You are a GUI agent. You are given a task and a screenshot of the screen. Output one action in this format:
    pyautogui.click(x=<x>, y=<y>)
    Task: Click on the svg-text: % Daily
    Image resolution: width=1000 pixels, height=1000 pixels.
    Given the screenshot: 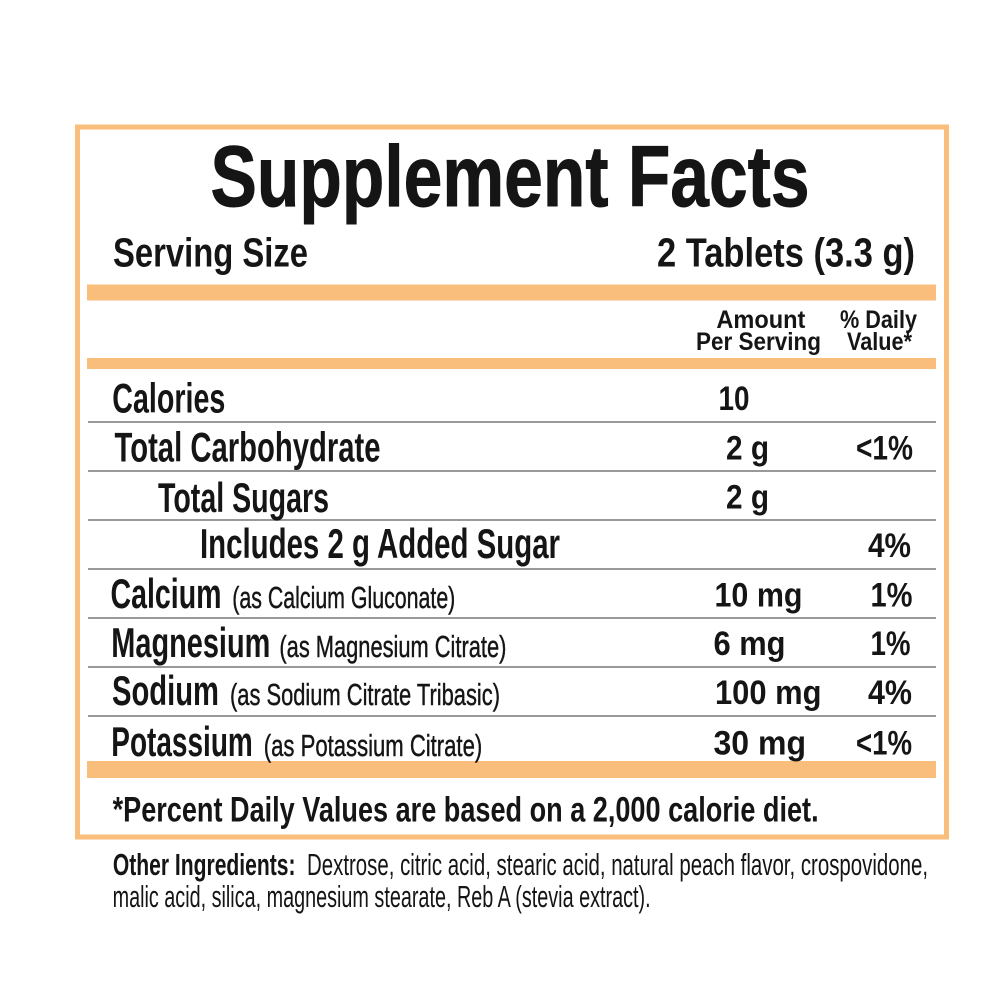 What is the action you would take?
    pyautogui.click(x=878, y=320)
    